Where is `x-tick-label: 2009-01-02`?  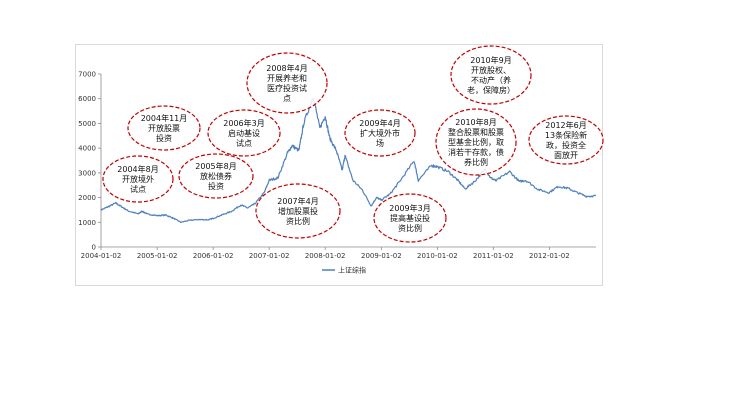 x-tick-label: 2009-01-02 is located at coordinates (381, 256).